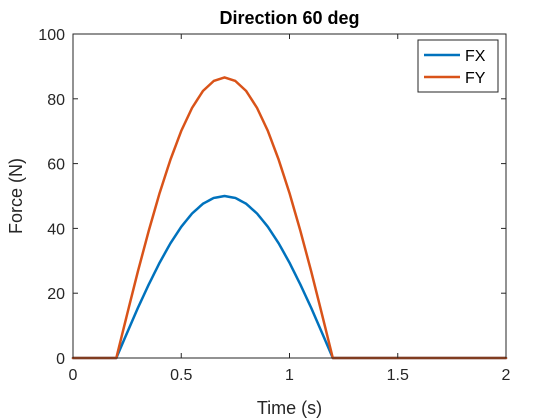  Describe the element at coordinates (56, 100) in the screenshot. I see `y-tick-label: 80` at that location.